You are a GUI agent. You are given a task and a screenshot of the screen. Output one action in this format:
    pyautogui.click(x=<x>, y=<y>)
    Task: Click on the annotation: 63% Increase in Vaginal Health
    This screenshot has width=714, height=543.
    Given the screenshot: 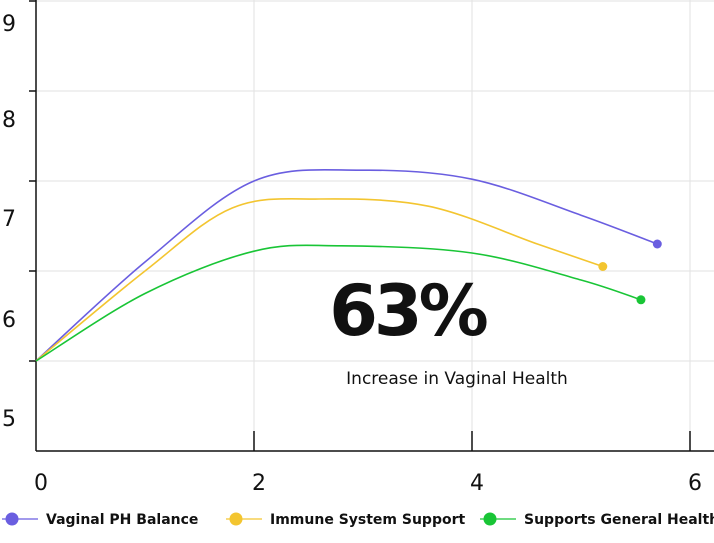 What is the action you would take?
    pyautogui.click(x=448, y=329)
    